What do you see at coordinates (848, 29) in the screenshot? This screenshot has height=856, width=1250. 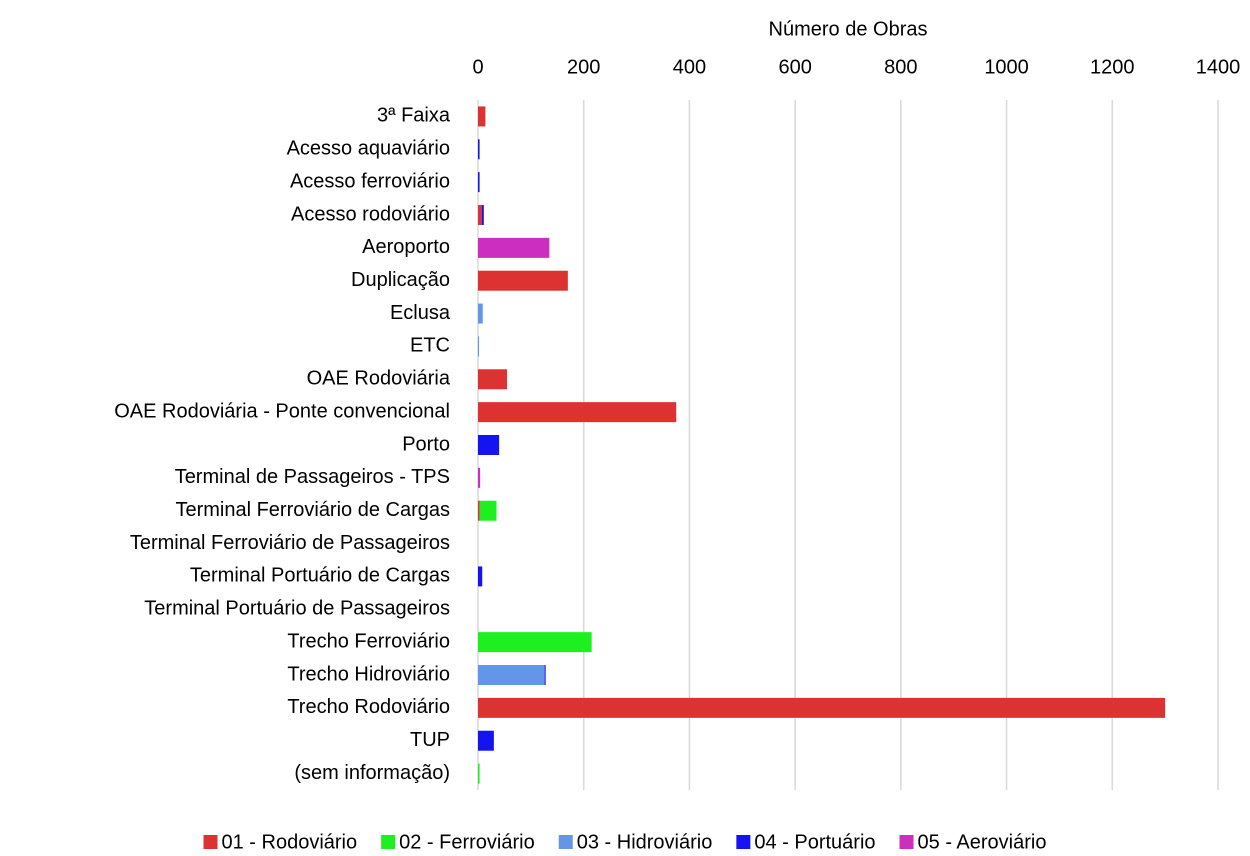 I see `axis-title: Número de Obras` at bounding box center [848, 29].